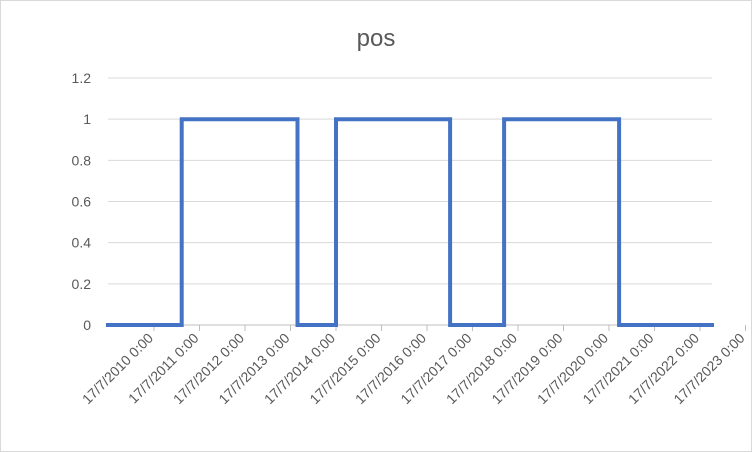  Describe the element at coordinates (376, 38) in the screenshot. I see `chart-title: pos` at that location.